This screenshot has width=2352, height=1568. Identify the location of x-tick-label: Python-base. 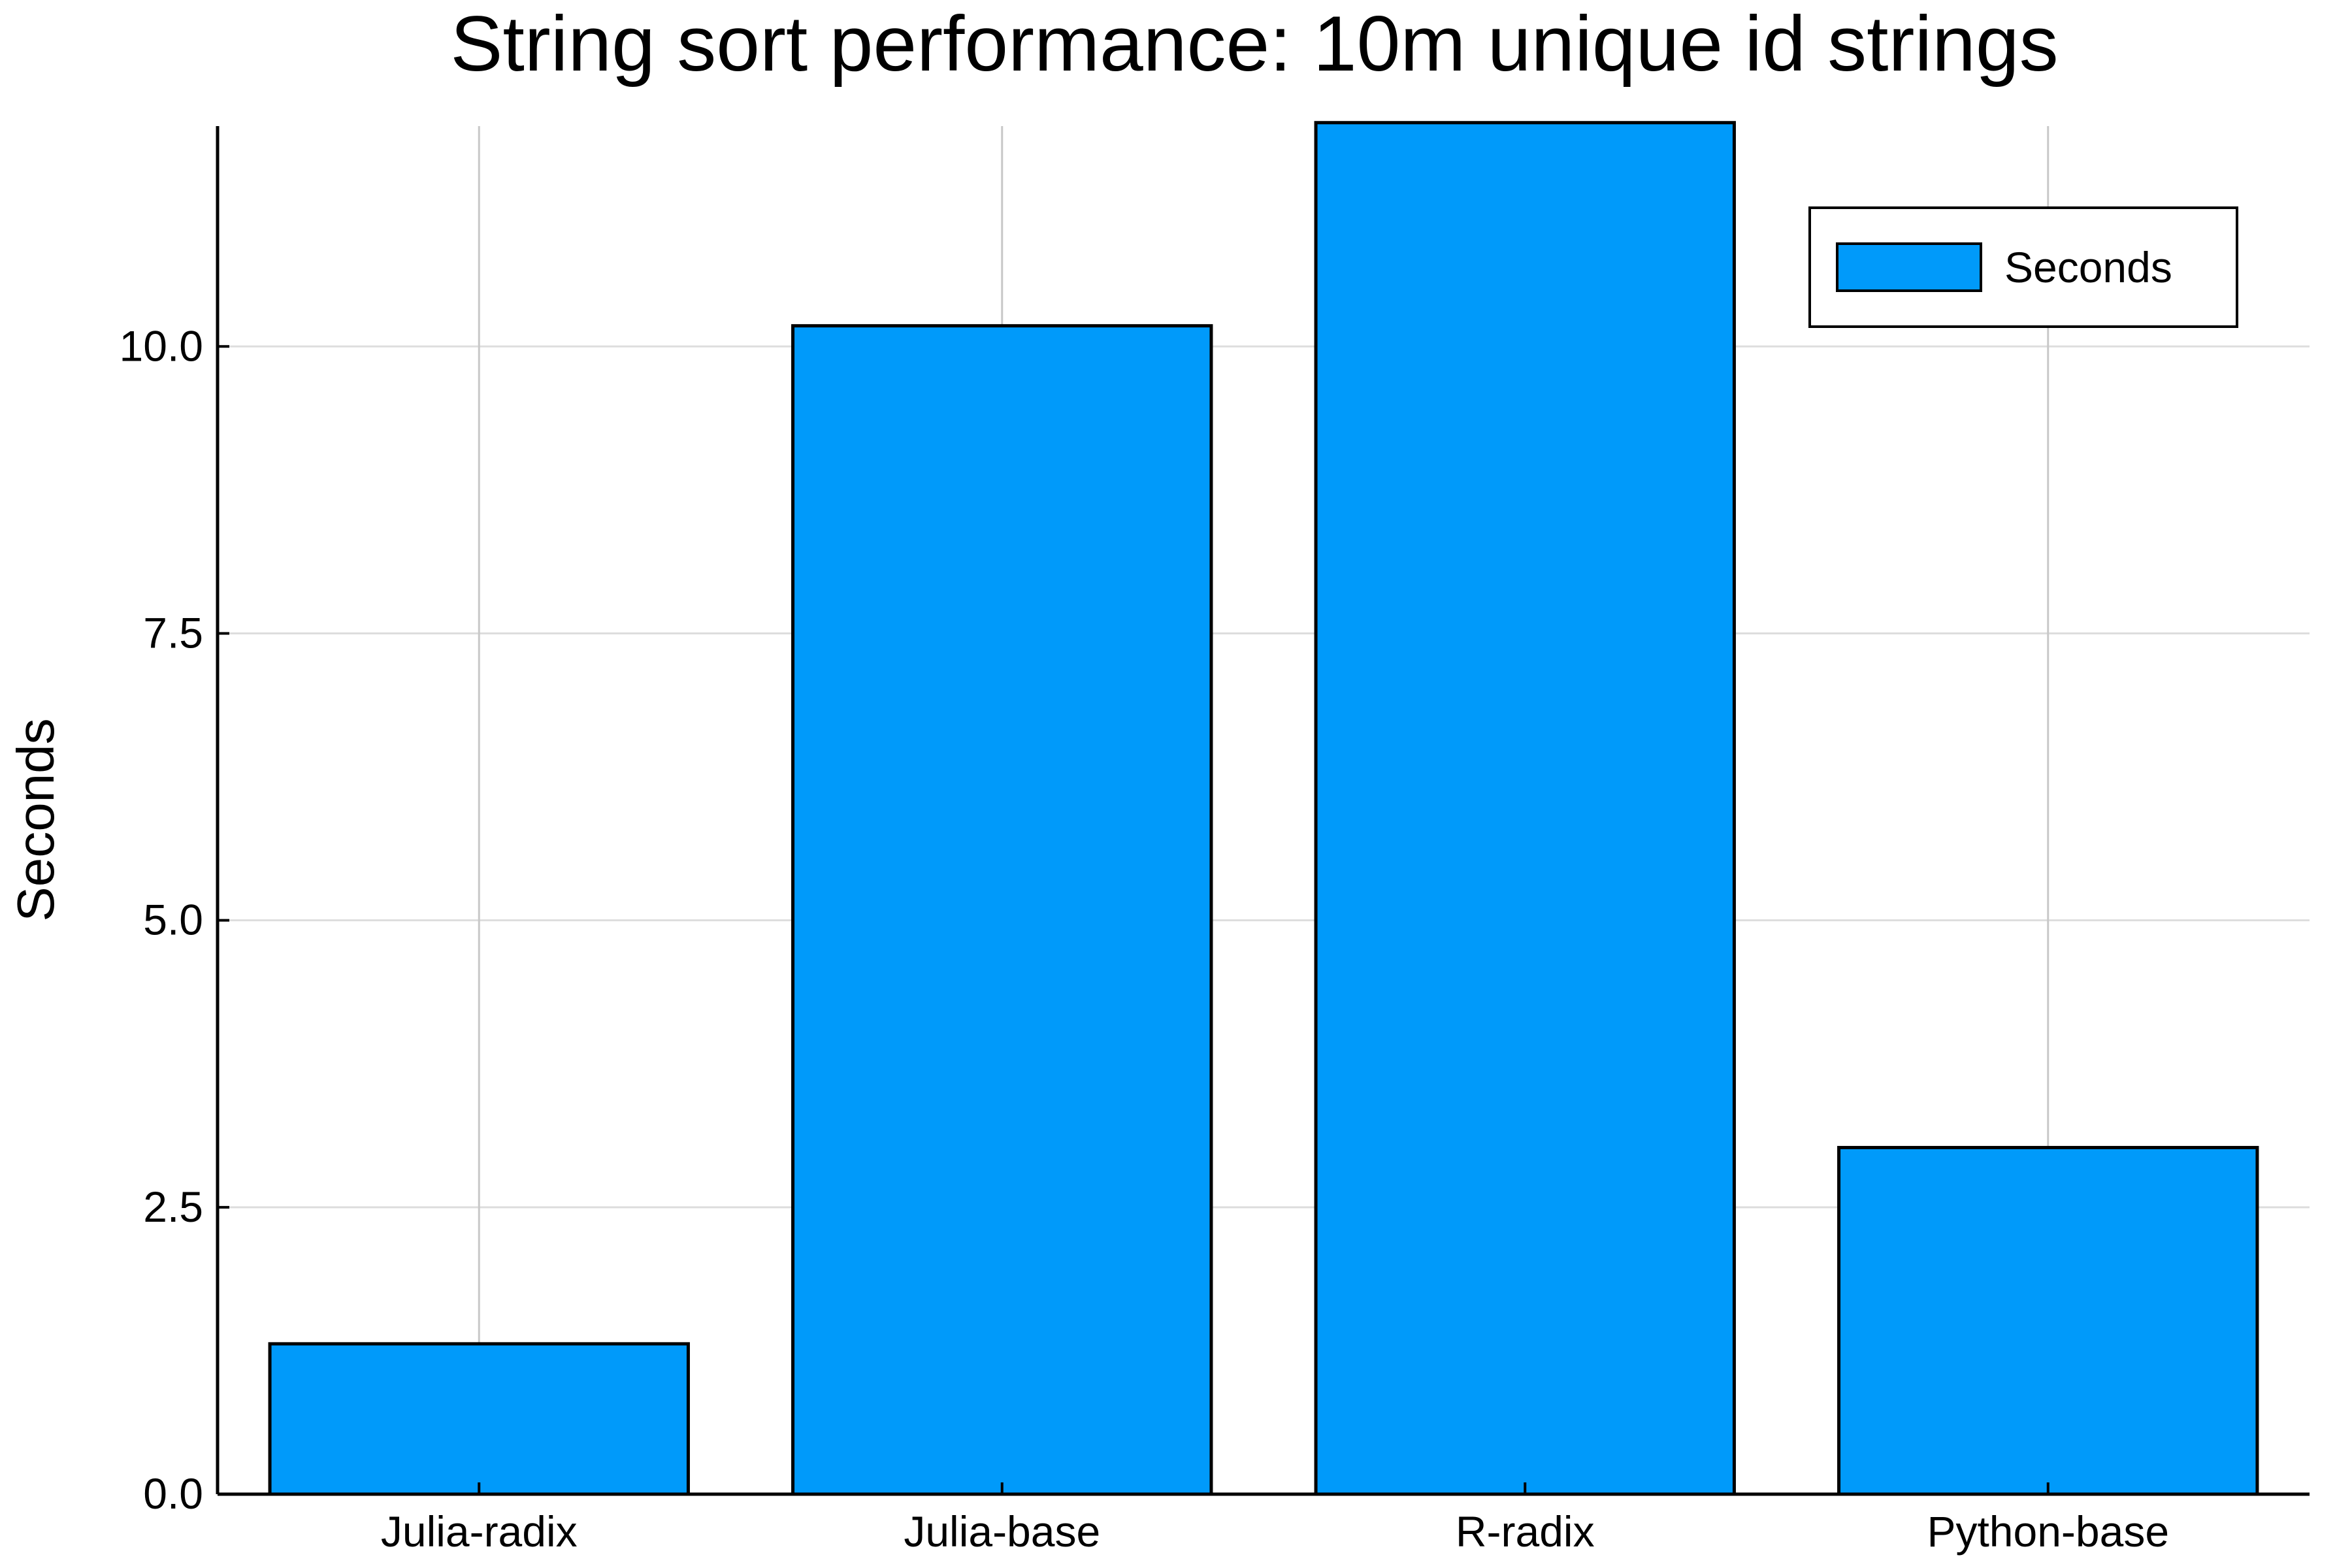
(2048, 1531).